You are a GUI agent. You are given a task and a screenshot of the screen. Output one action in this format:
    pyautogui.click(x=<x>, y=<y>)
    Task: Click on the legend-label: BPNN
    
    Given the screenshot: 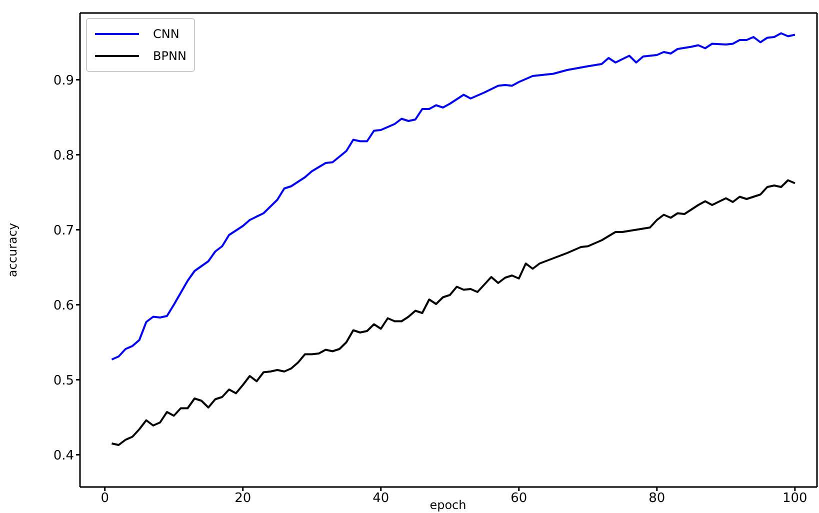 What is the action you would take?
    pyautogui.click(x=169, y=56)
    